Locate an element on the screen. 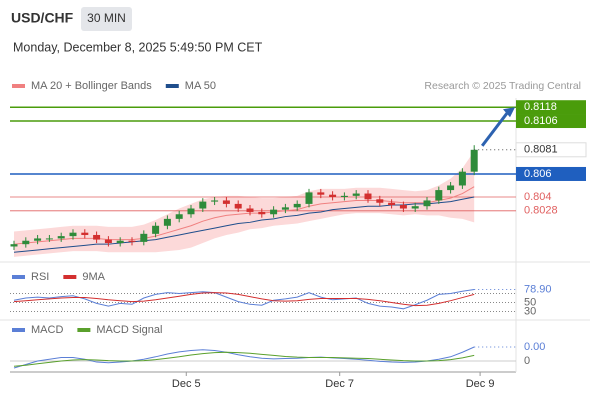  target-arrowhead is located at coordinates (509, 112).